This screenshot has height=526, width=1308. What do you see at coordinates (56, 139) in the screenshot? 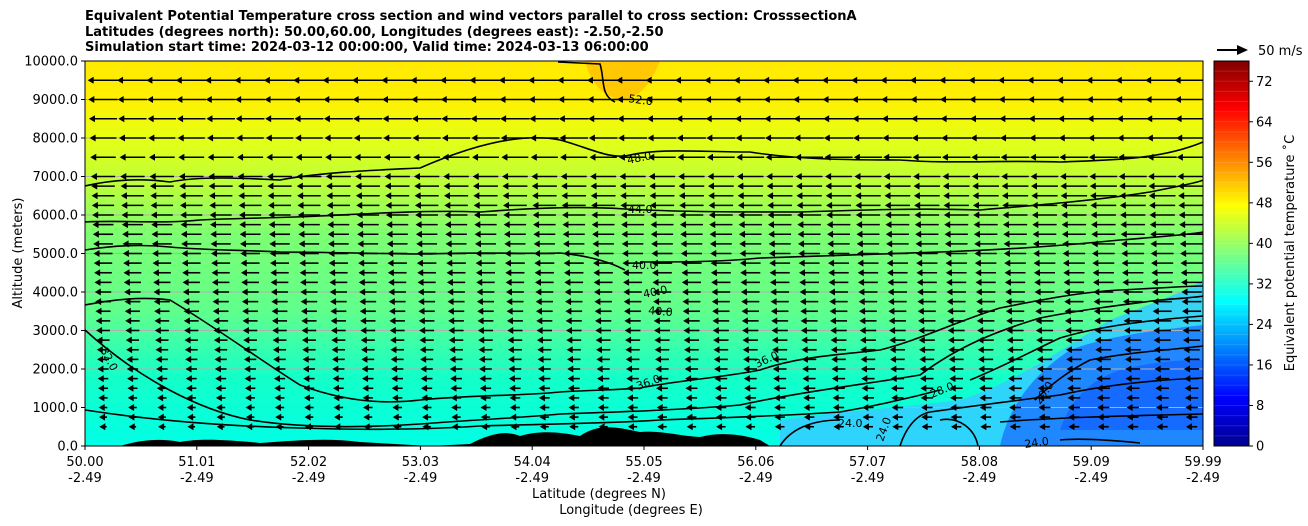
I see `y-tick-label: 8000.0` at bounding box center [56, 139].